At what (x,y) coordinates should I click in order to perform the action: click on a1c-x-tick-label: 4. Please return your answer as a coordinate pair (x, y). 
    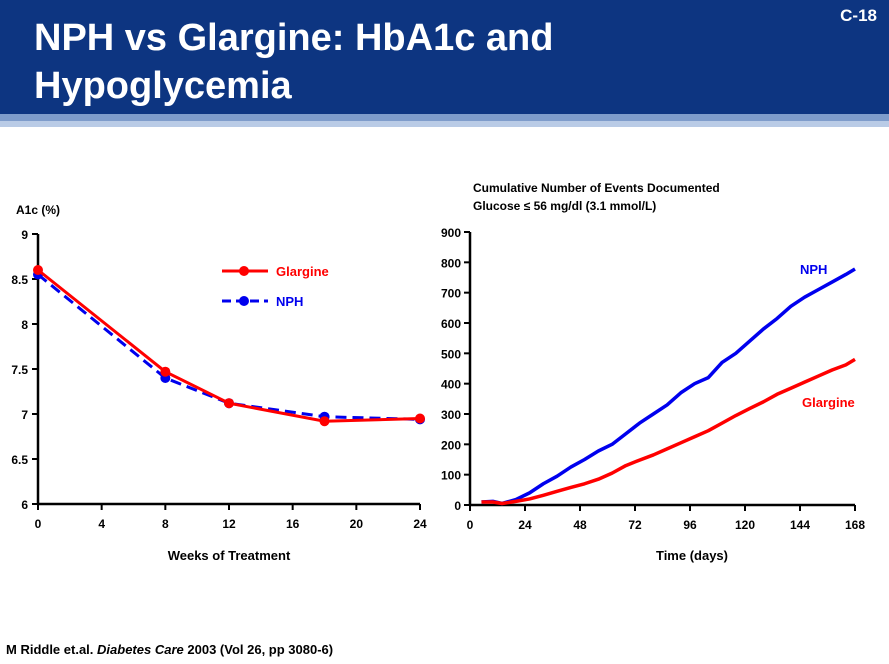
    Looking at the image, I should click on (101, 524).